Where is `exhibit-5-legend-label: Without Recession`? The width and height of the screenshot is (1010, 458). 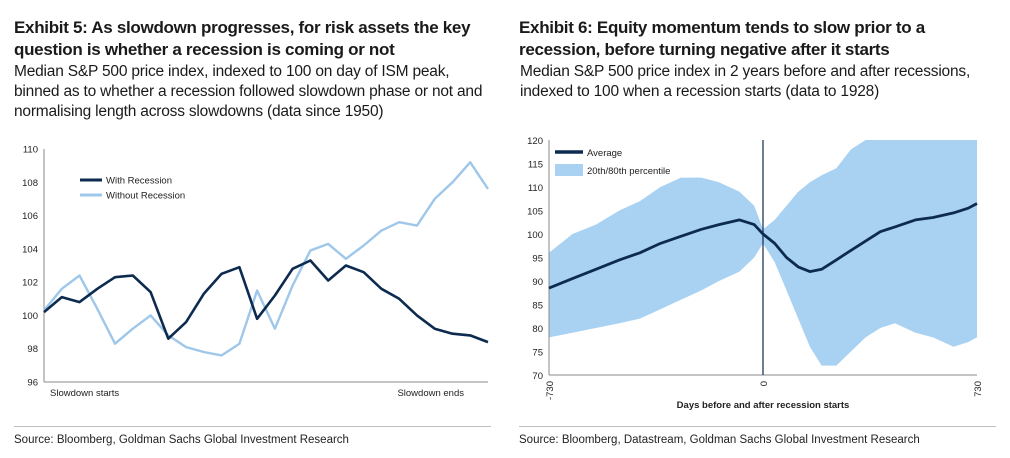 exhibit-5-legend-label: Without Recession is located at coordinates (145, 196).